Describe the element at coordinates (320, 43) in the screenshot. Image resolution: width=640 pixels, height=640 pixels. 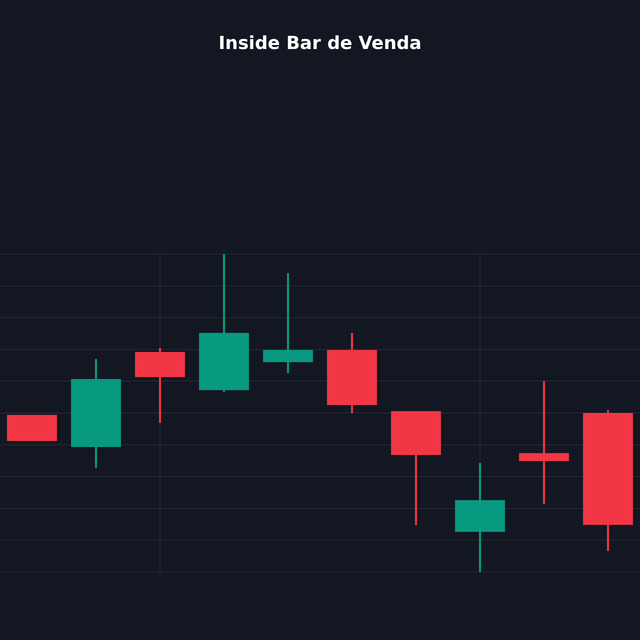
I see `chart-title: Inside Bar de Venda` at that location.